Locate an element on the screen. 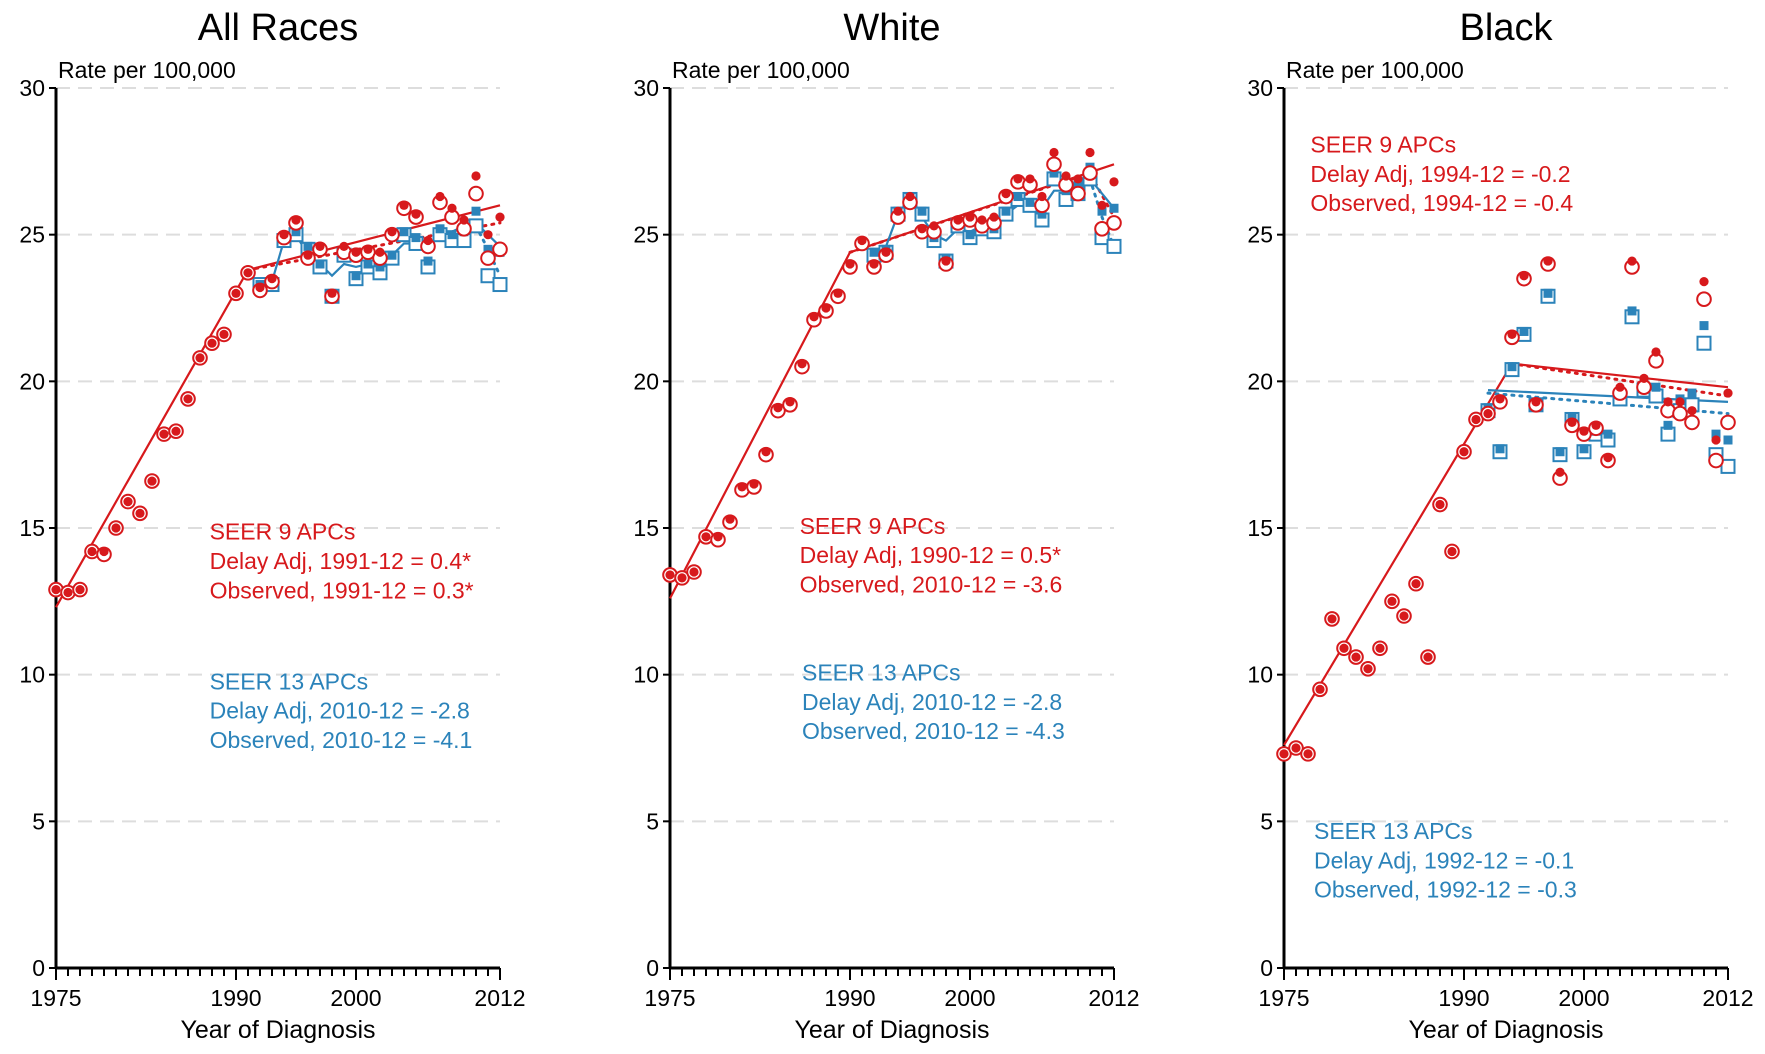 The width and height of the screenshot is (1765, 1054). y-tick-label: 20 is located at coordinates (646, 381).